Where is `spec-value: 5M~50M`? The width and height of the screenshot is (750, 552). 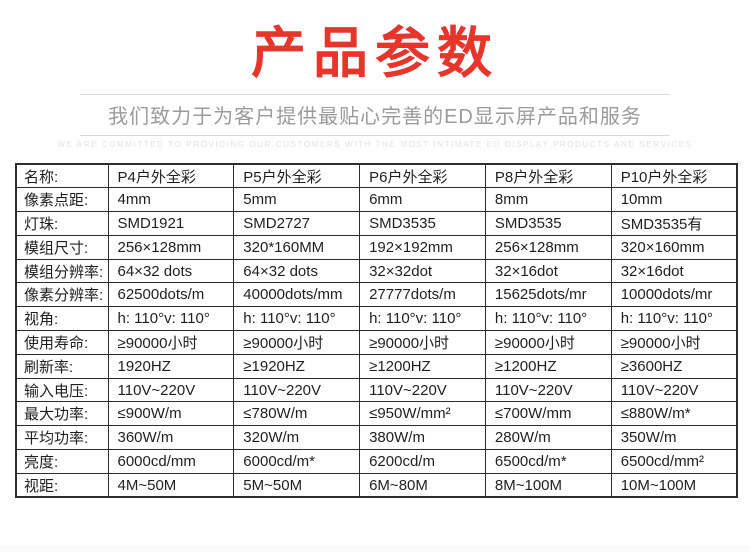
spec-value: 5M~50M is located at coordinates (297, 485).